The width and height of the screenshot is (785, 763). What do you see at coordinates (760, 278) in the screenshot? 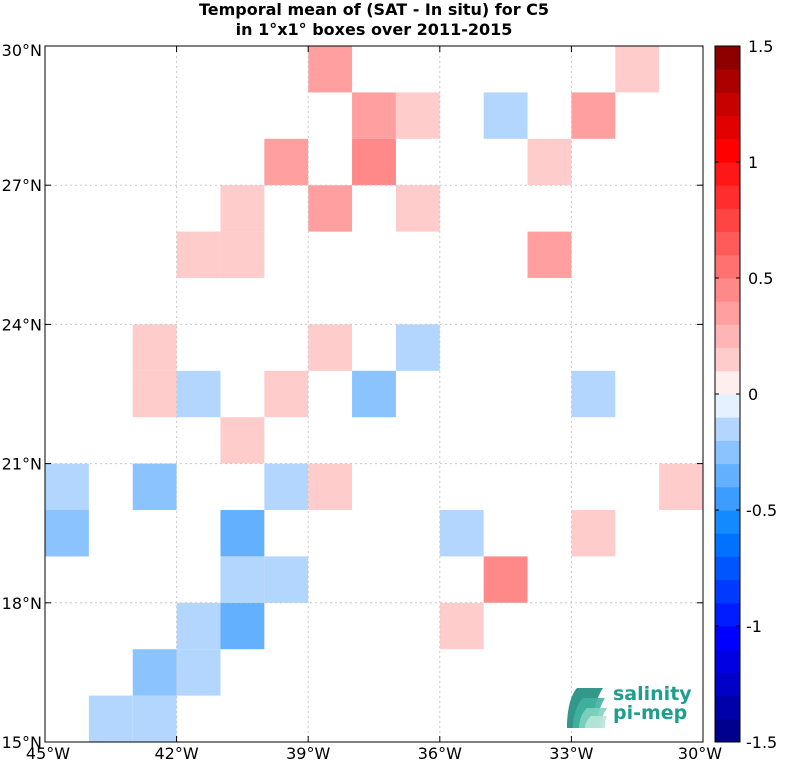
I see `colorbar-tick-label: 0.5` at bounding box center [760, 278].